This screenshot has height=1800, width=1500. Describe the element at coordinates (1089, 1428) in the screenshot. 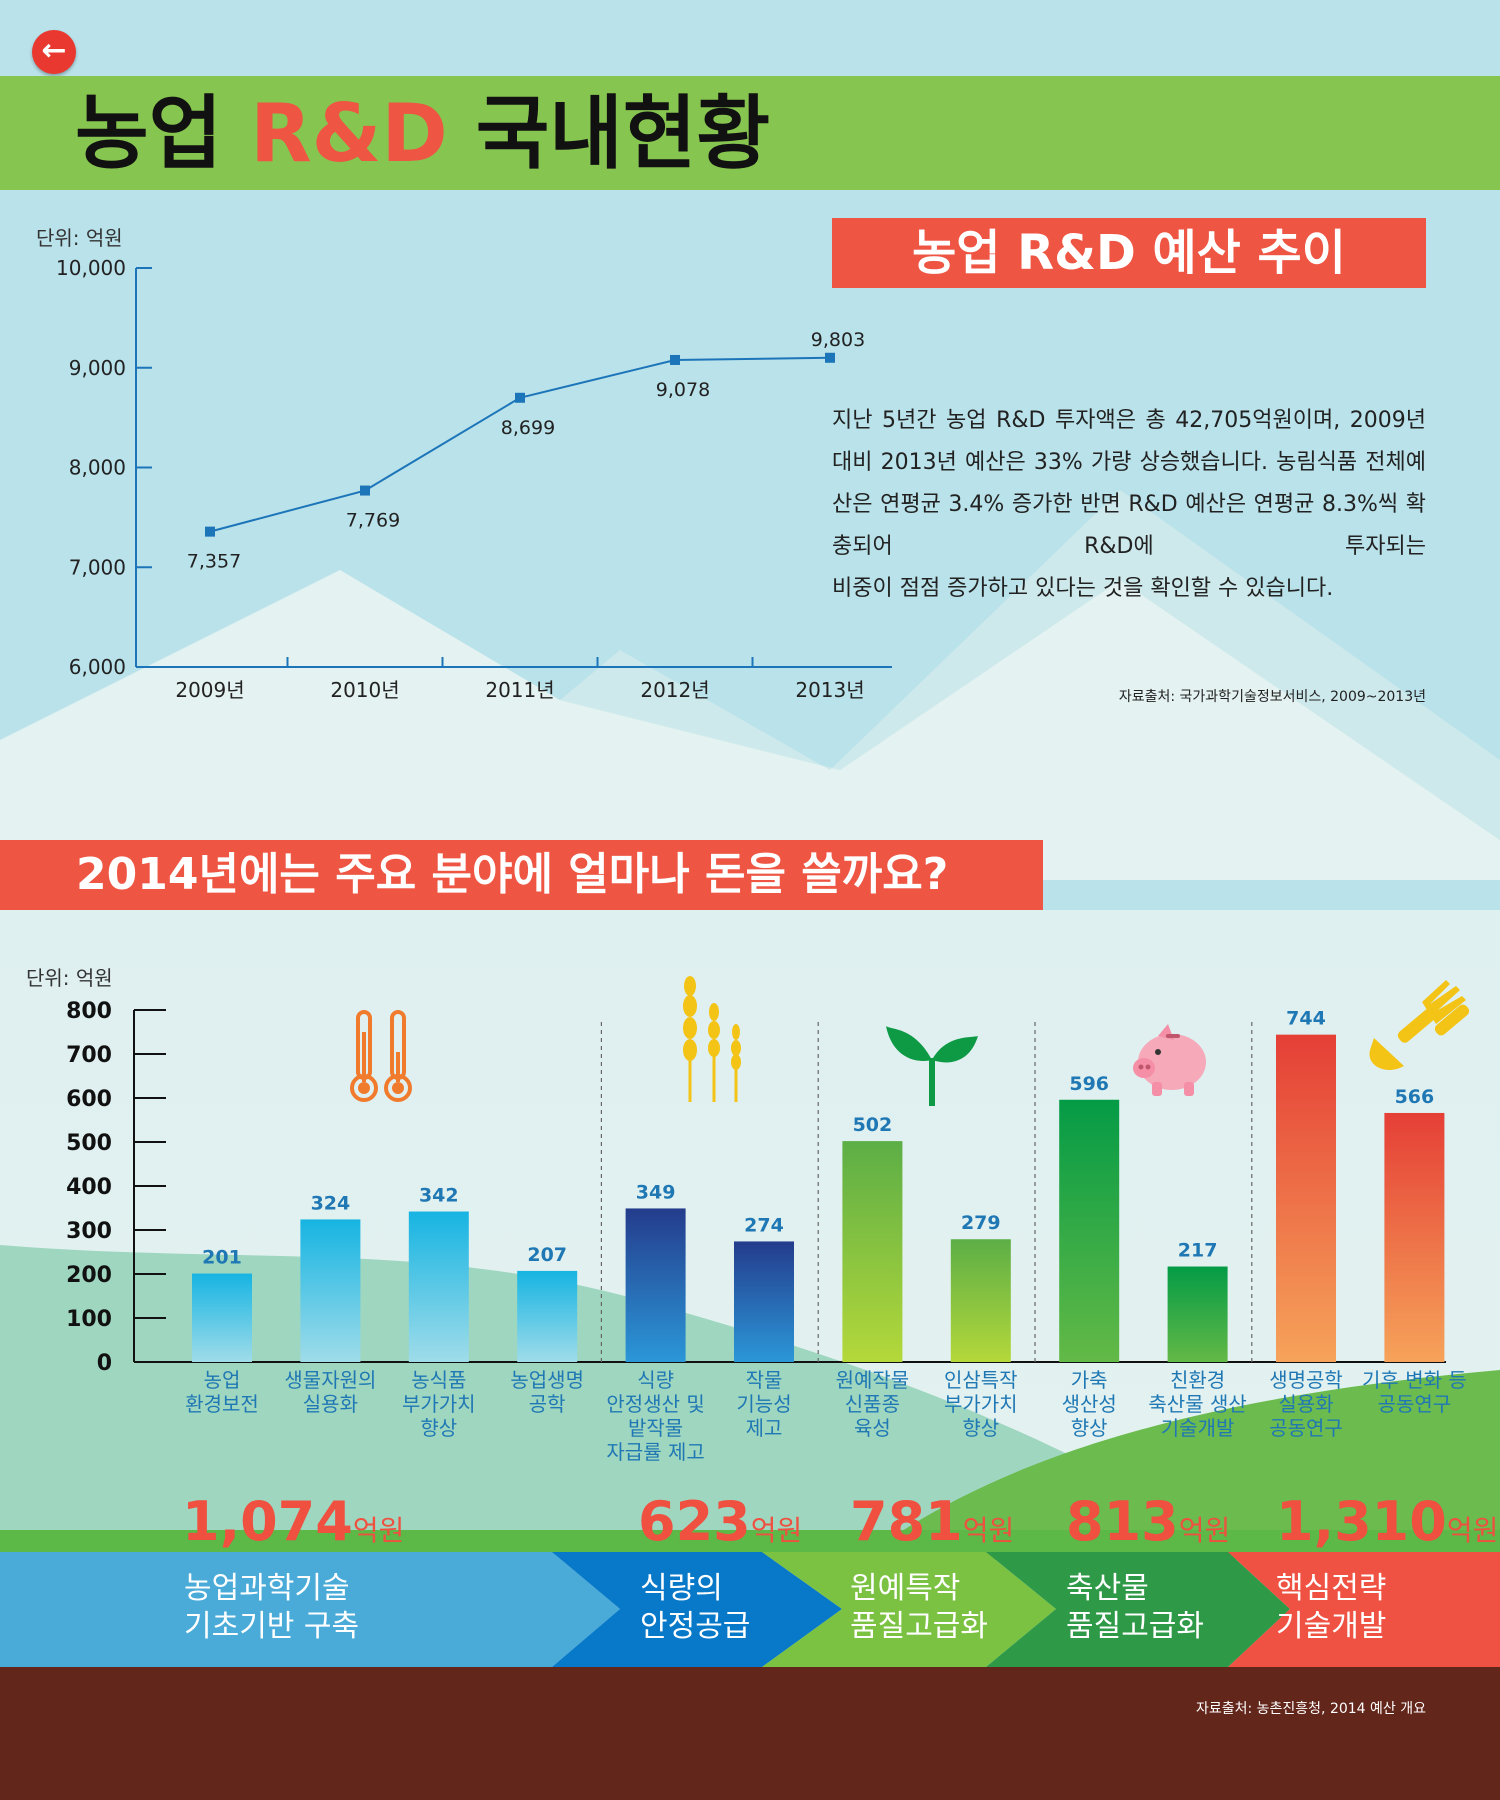

I see `category-label-line: 향상` at that location.